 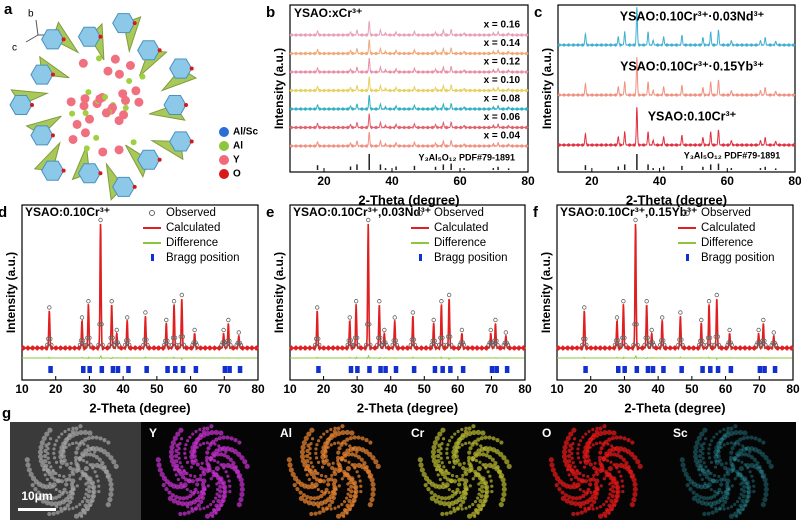 What do you see at coordinates (728, 181) in the screenshot?
I see `x-tick-label: 60` at bounding box center [728, 181].